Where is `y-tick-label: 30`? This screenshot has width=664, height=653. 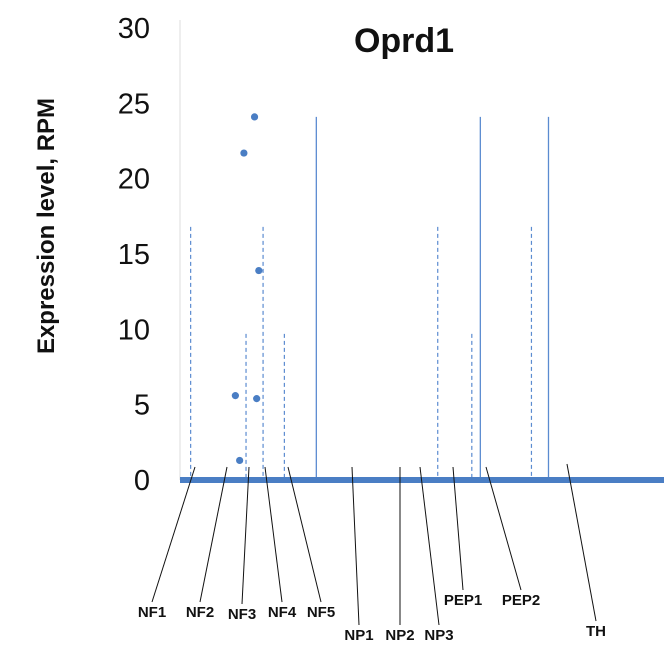
y-tick-label: 30 is located at coordinates (134, 29).